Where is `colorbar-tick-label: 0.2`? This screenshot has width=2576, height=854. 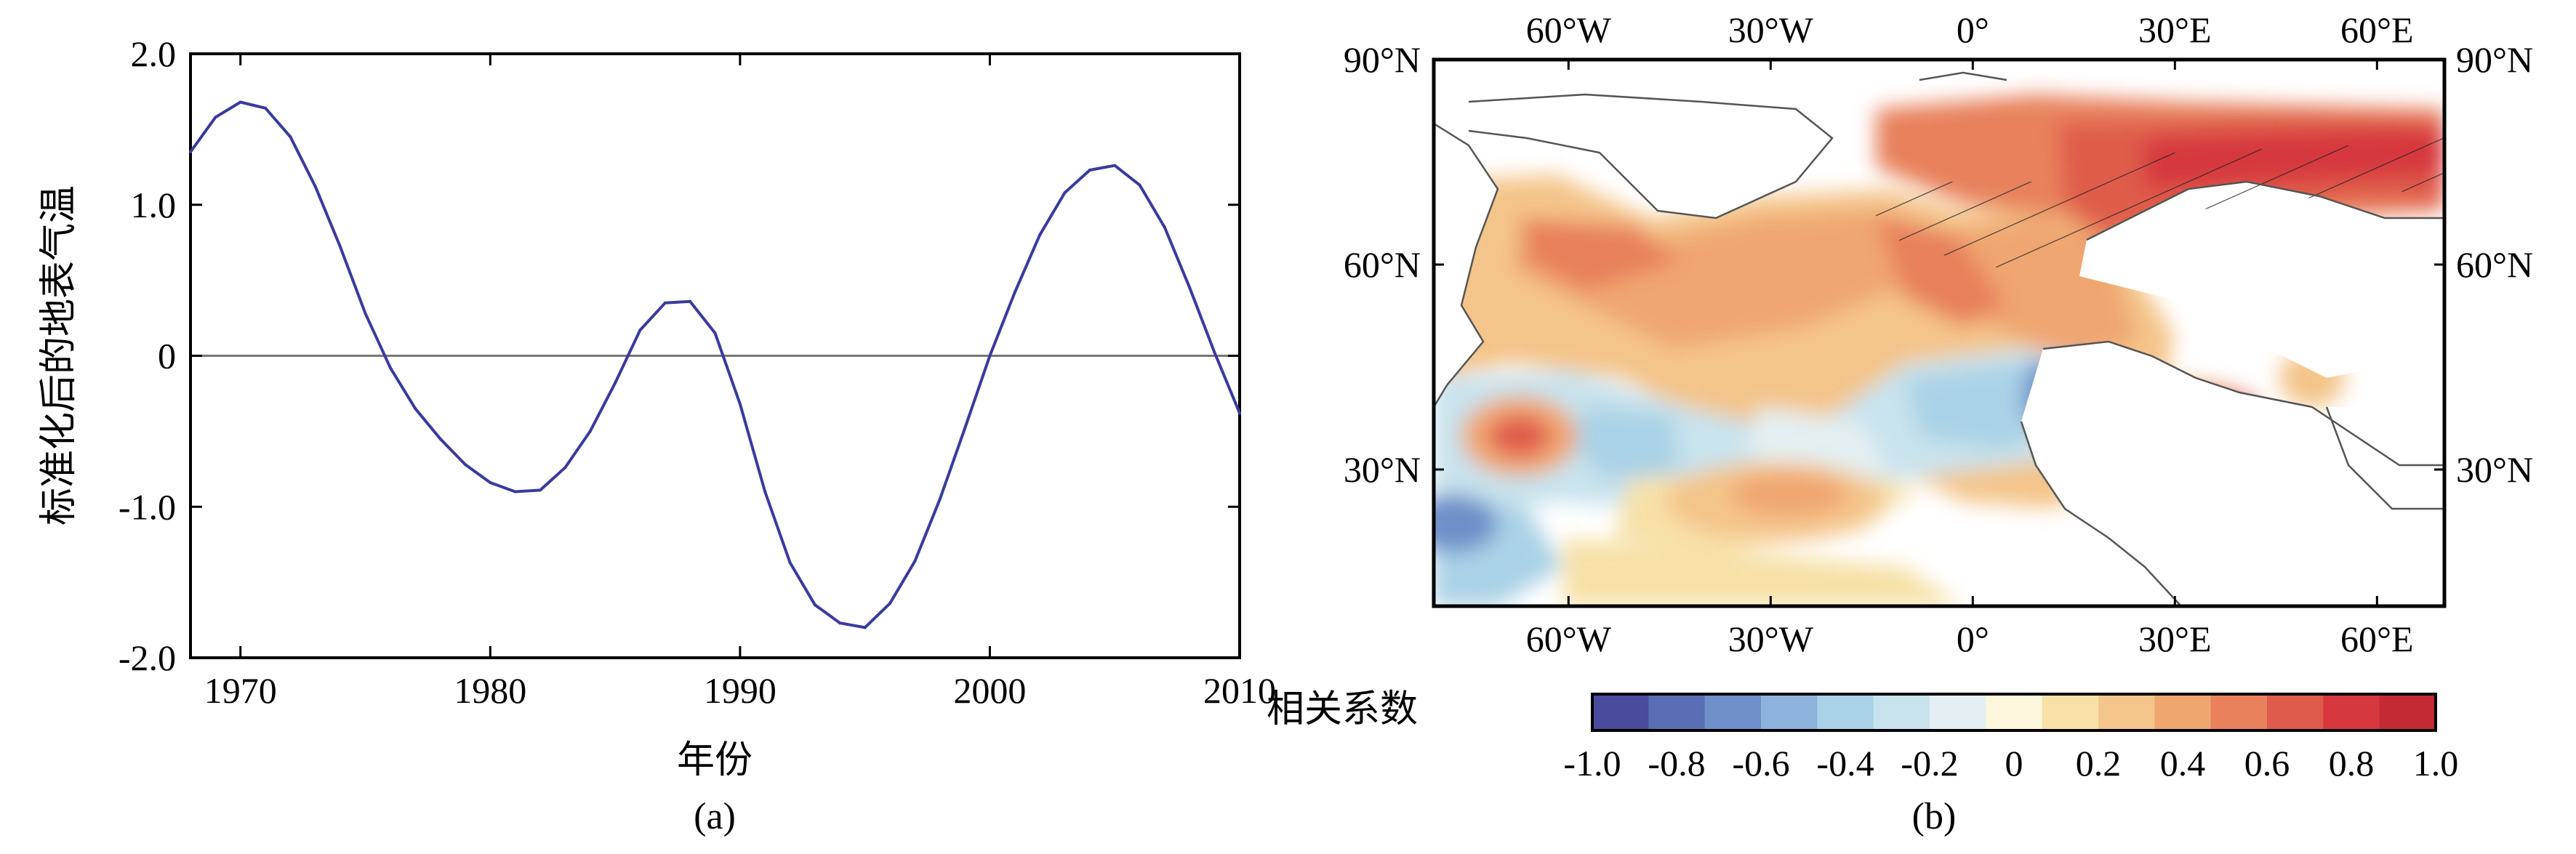
colorbar-tick-label: 0.2 is located at coordinates (2099, 763).